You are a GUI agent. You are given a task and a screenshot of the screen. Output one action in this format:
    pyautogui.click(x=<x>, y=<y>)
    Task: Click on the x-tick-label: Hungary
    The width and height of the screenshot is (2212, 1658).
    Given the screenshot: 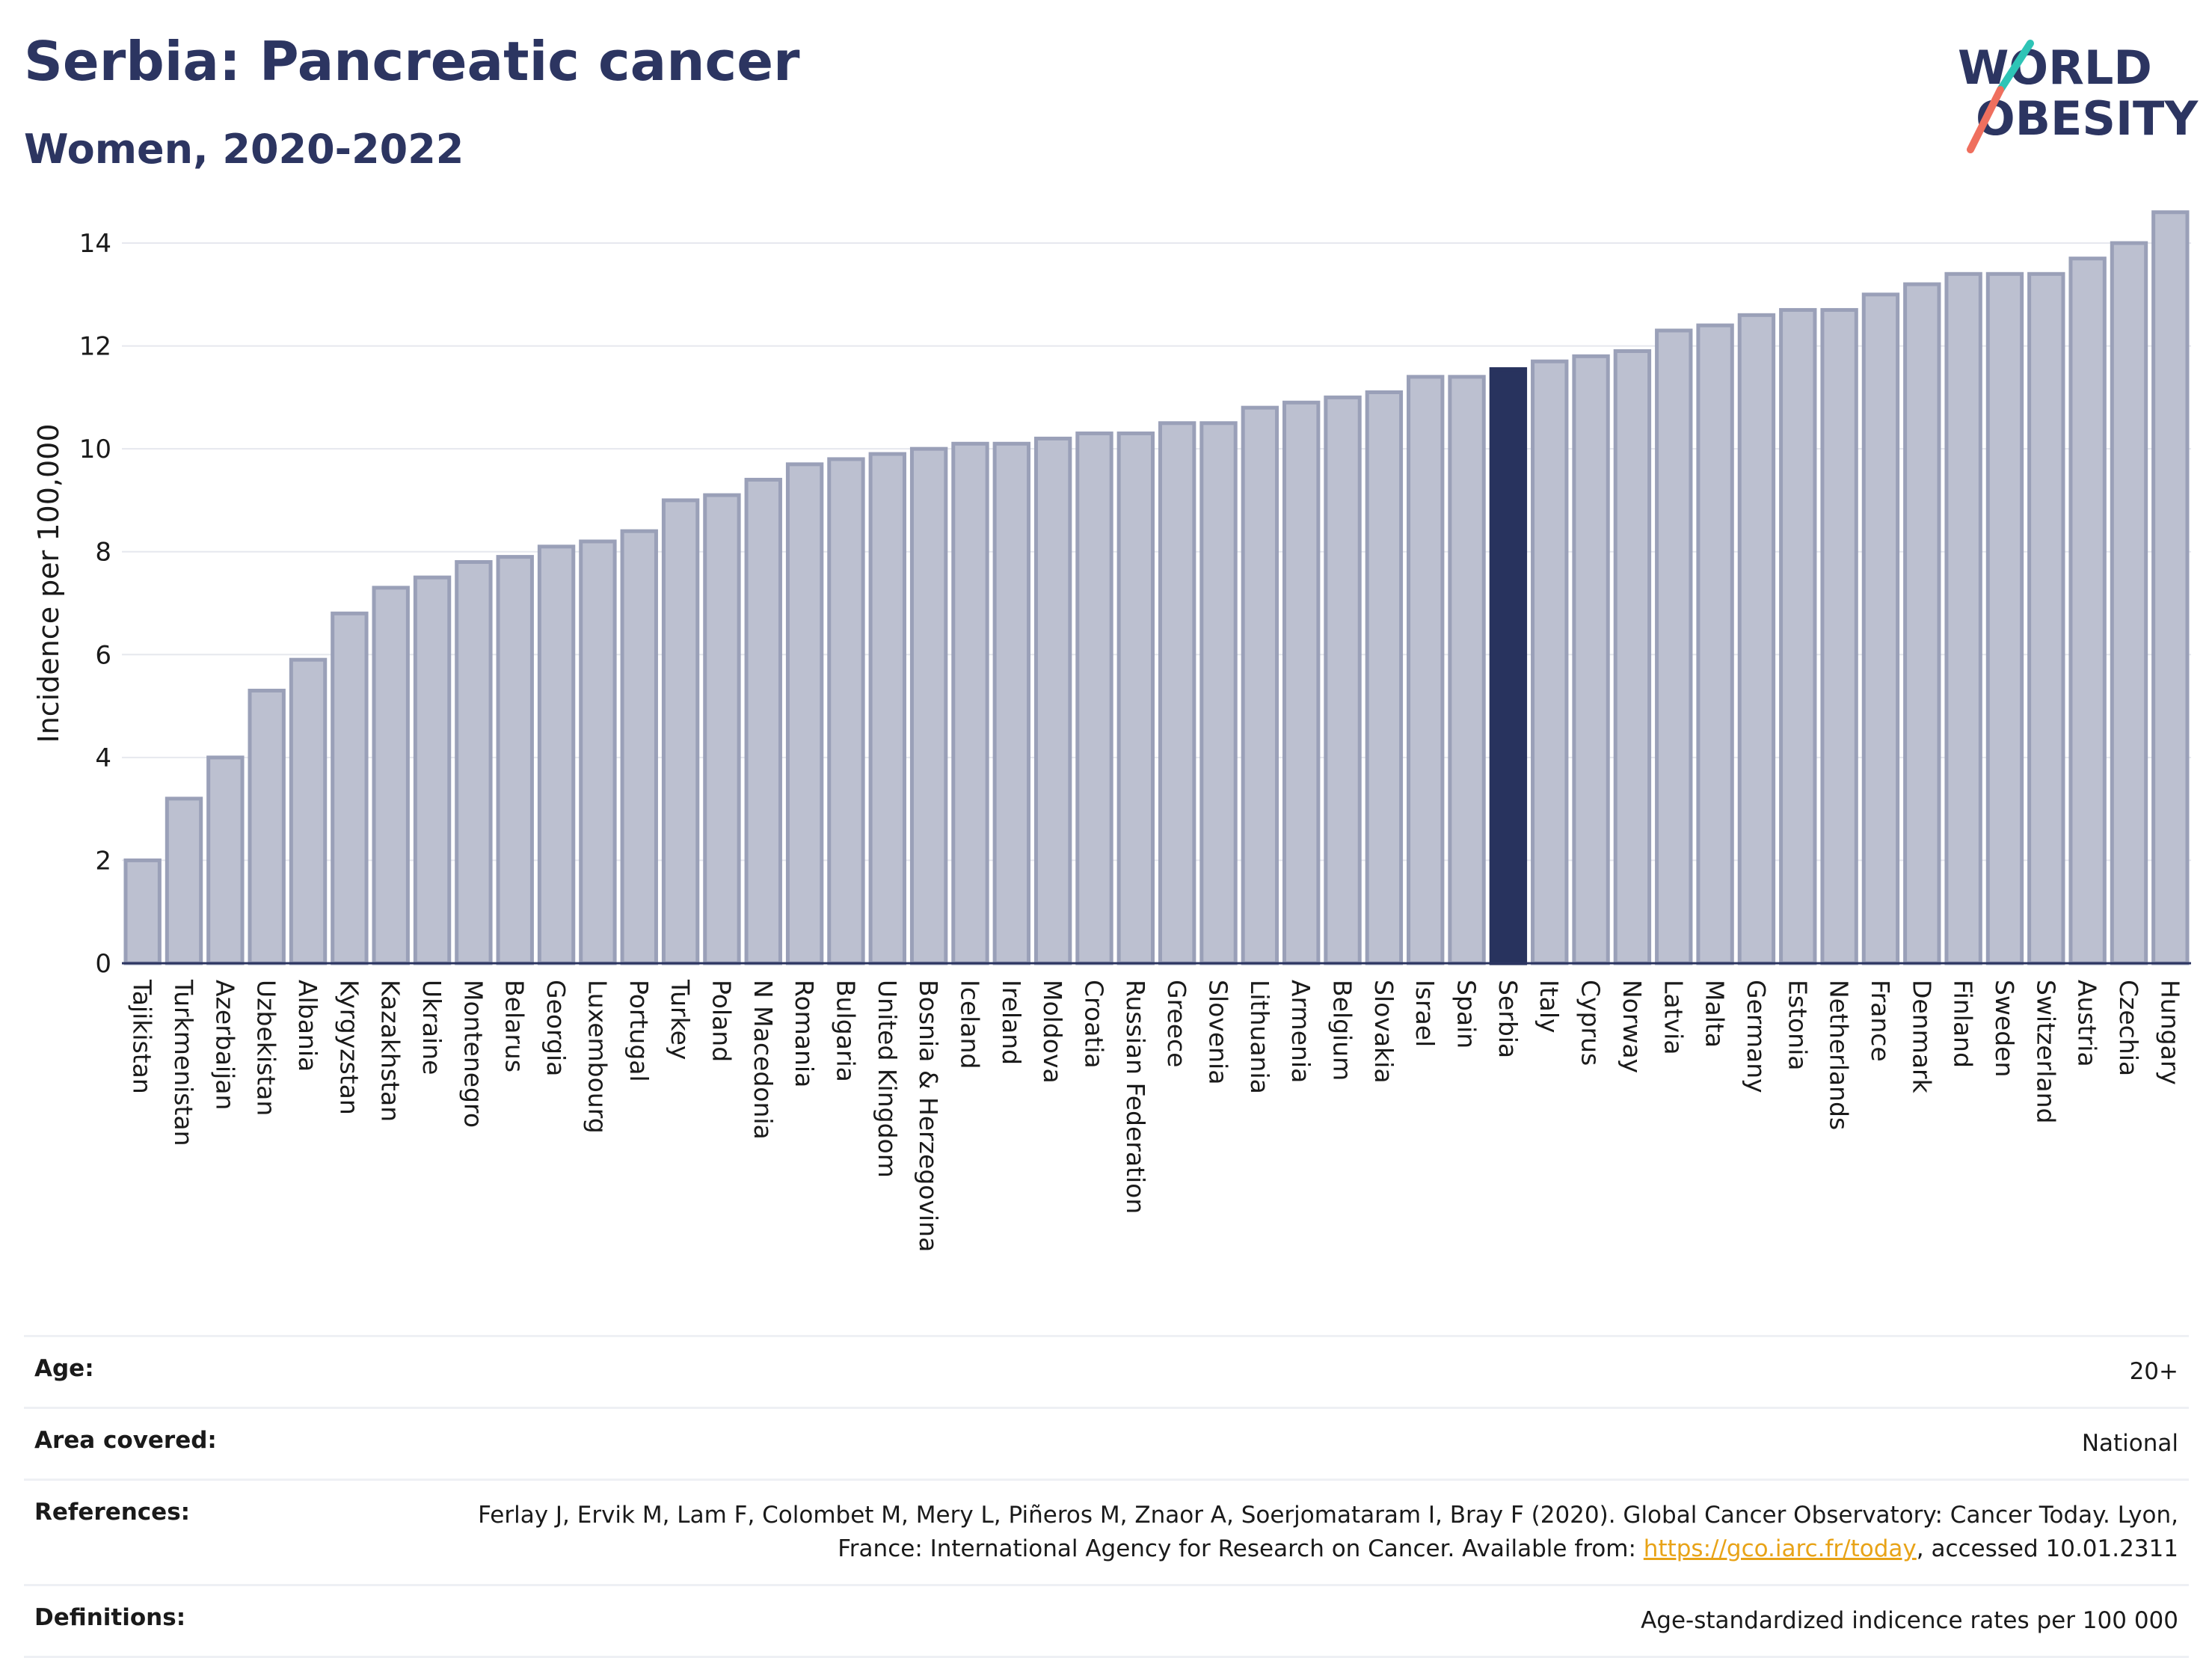 What is the action you would take?
    pyautogui.click(x=2169, y=1032)
    